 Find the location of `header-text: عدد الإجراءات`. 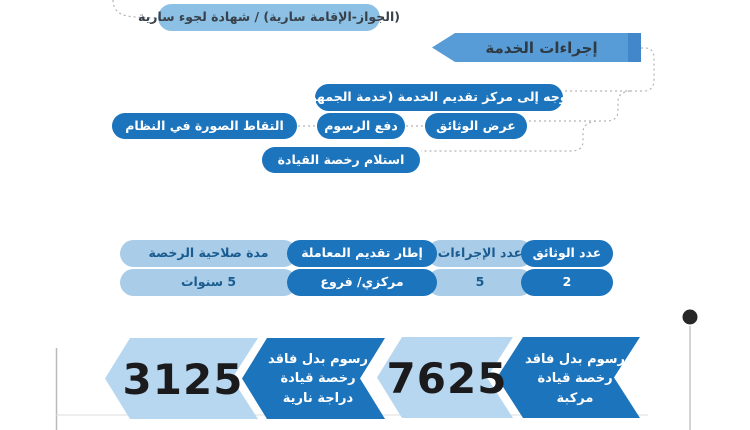

header-text: عدد الإجراءات is located at coordinates (480, 253).